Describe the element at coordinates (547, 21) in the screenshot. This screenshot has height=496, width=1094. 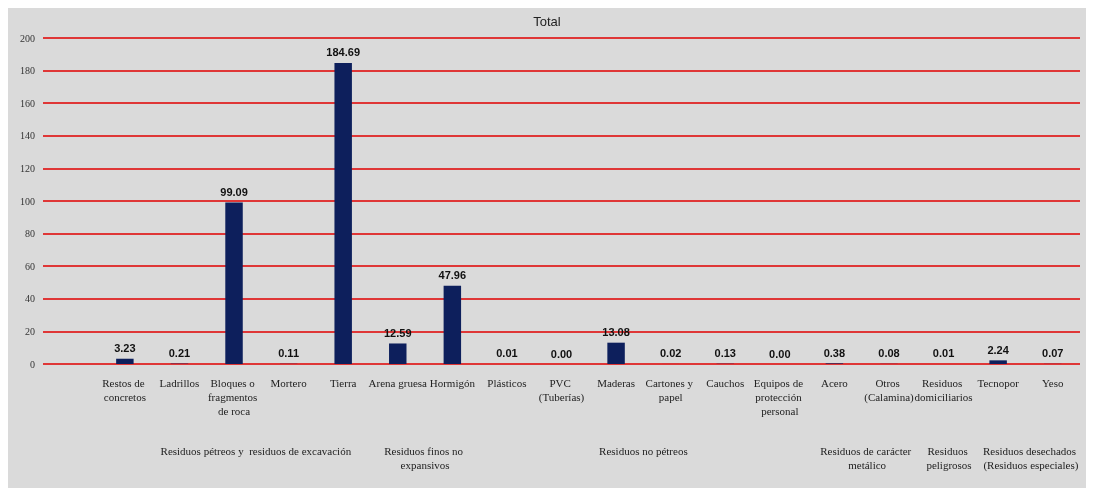
I see `chart-title: Total` at that location.